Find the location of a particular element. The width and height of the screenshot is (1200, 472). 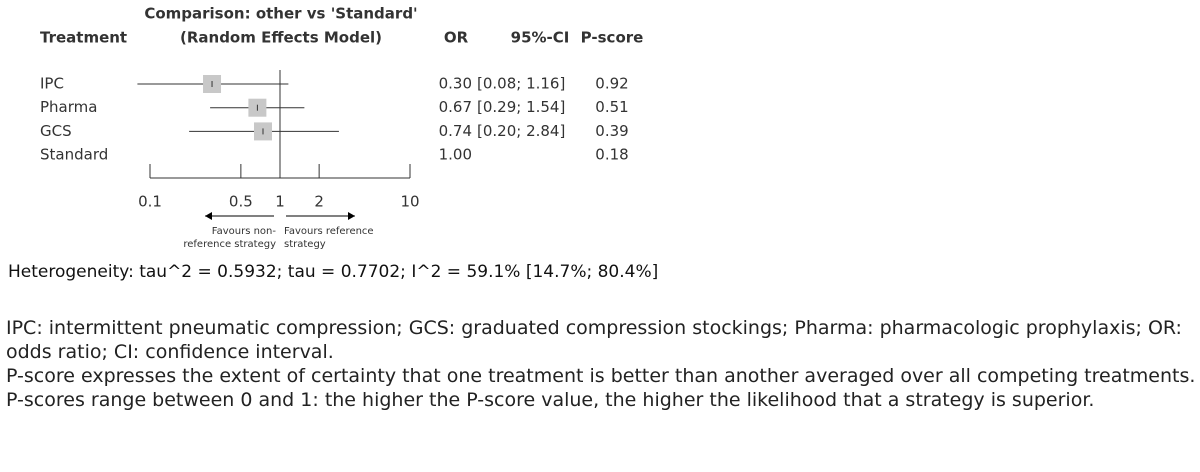

annotation: reference strategy is located at coordinates (229, 244).